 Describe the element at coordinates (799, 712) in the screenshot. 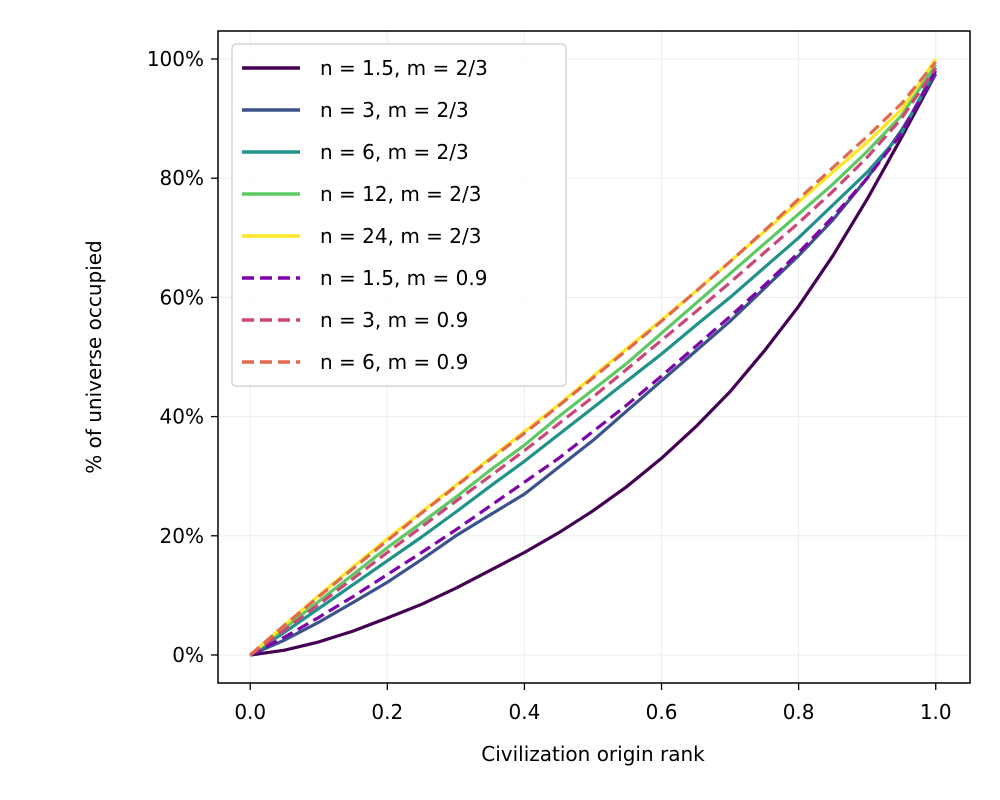

I see `x-tick-label: 0.8` at that location.